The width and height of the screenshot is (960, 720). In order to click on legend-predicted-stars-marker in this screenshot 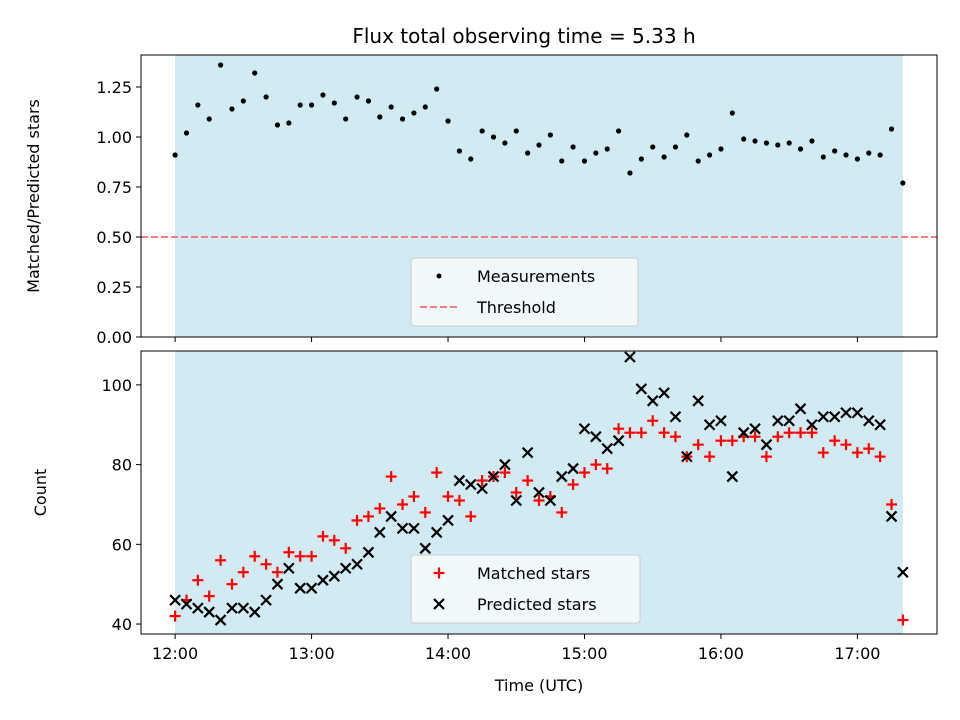, I will do `click(439, 604)`.